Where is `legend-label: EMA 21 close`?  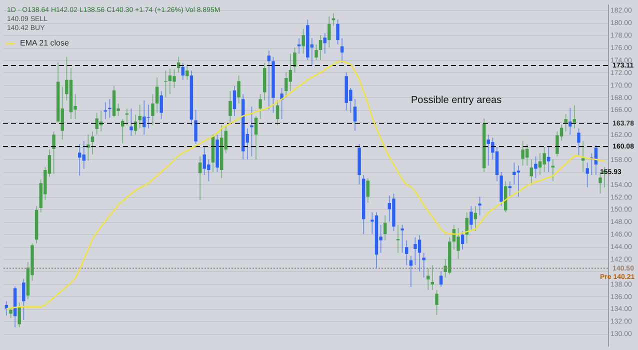 legend-label: EMA 21 close is located at coordinates (45, 43).